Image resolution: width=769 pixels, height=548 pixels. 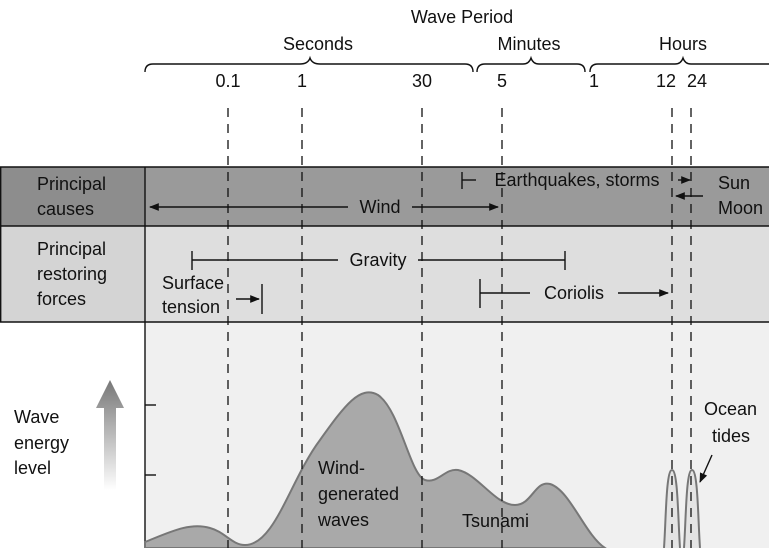 What do you see at coordinates (343, 520) in the screenshot?
I see `curve-label: waves` at bounding box center [343, 520].